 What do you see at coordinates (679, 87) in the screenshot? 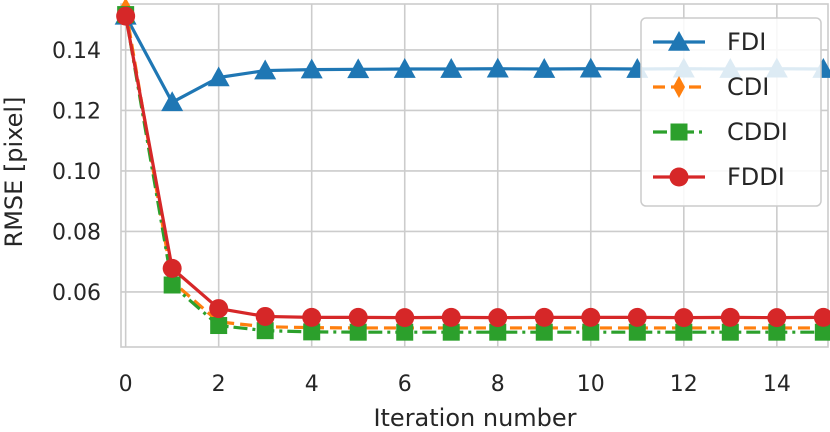
I see `legend-marker-cdi` at bounding box center [679, 87].